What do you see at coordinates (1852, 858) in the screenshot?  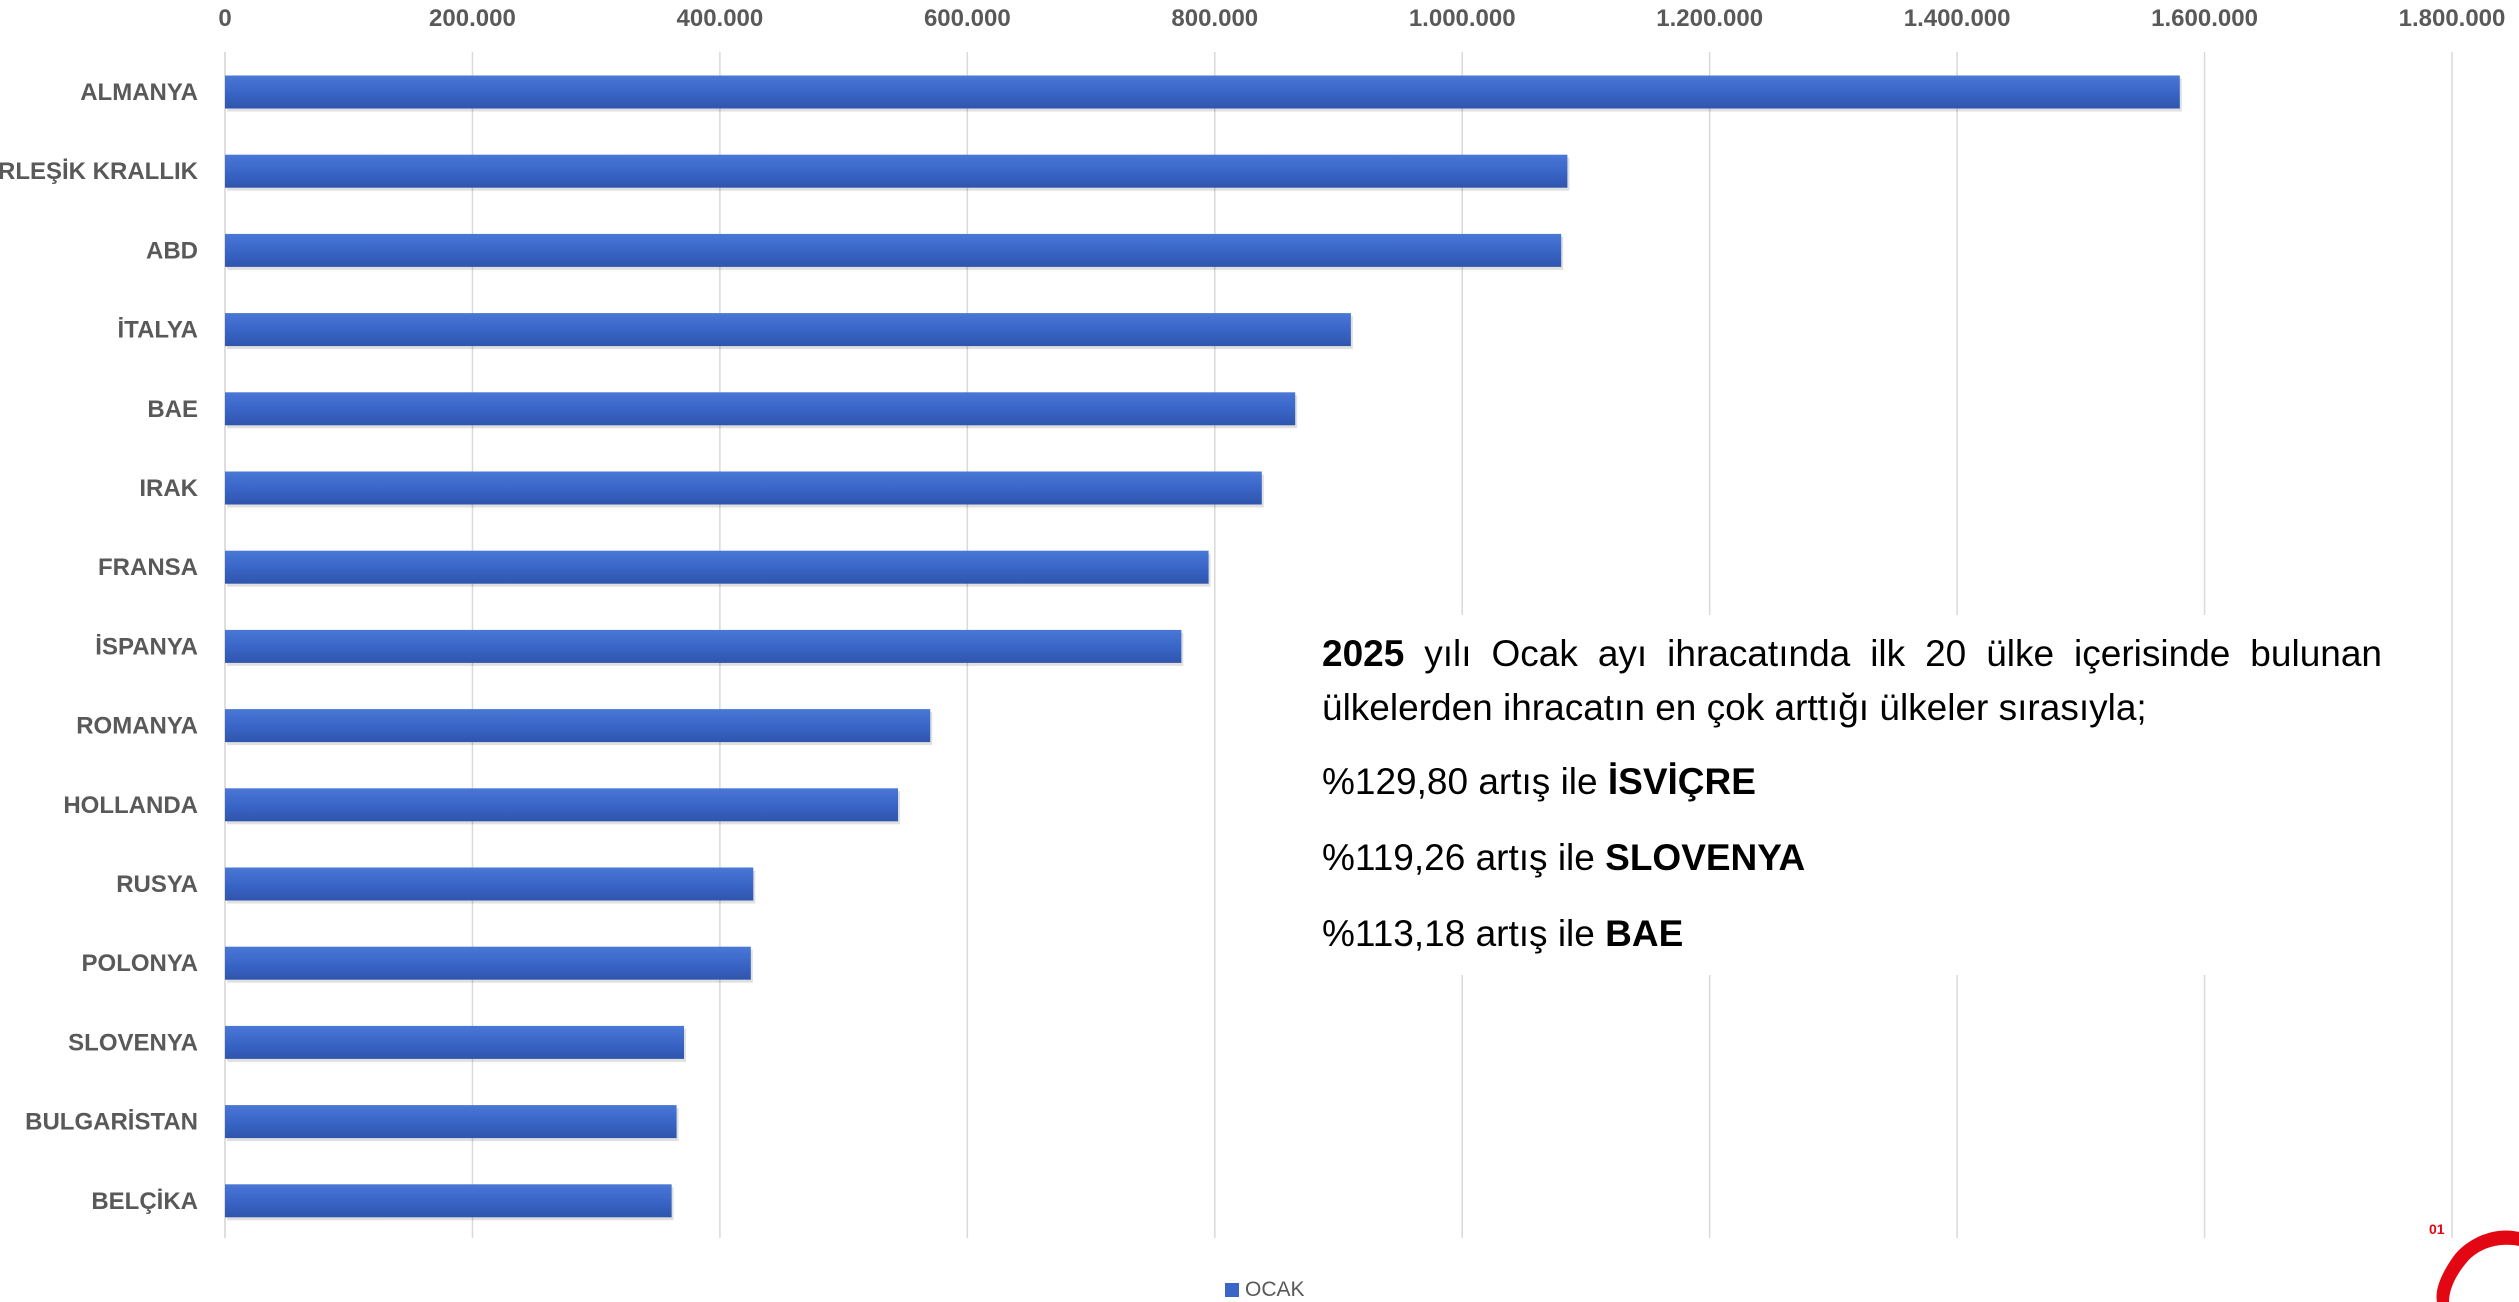 I see `annotation-increase-2: %119,26 artış ile SLOVENYA` at bounding box center [1852, 858].